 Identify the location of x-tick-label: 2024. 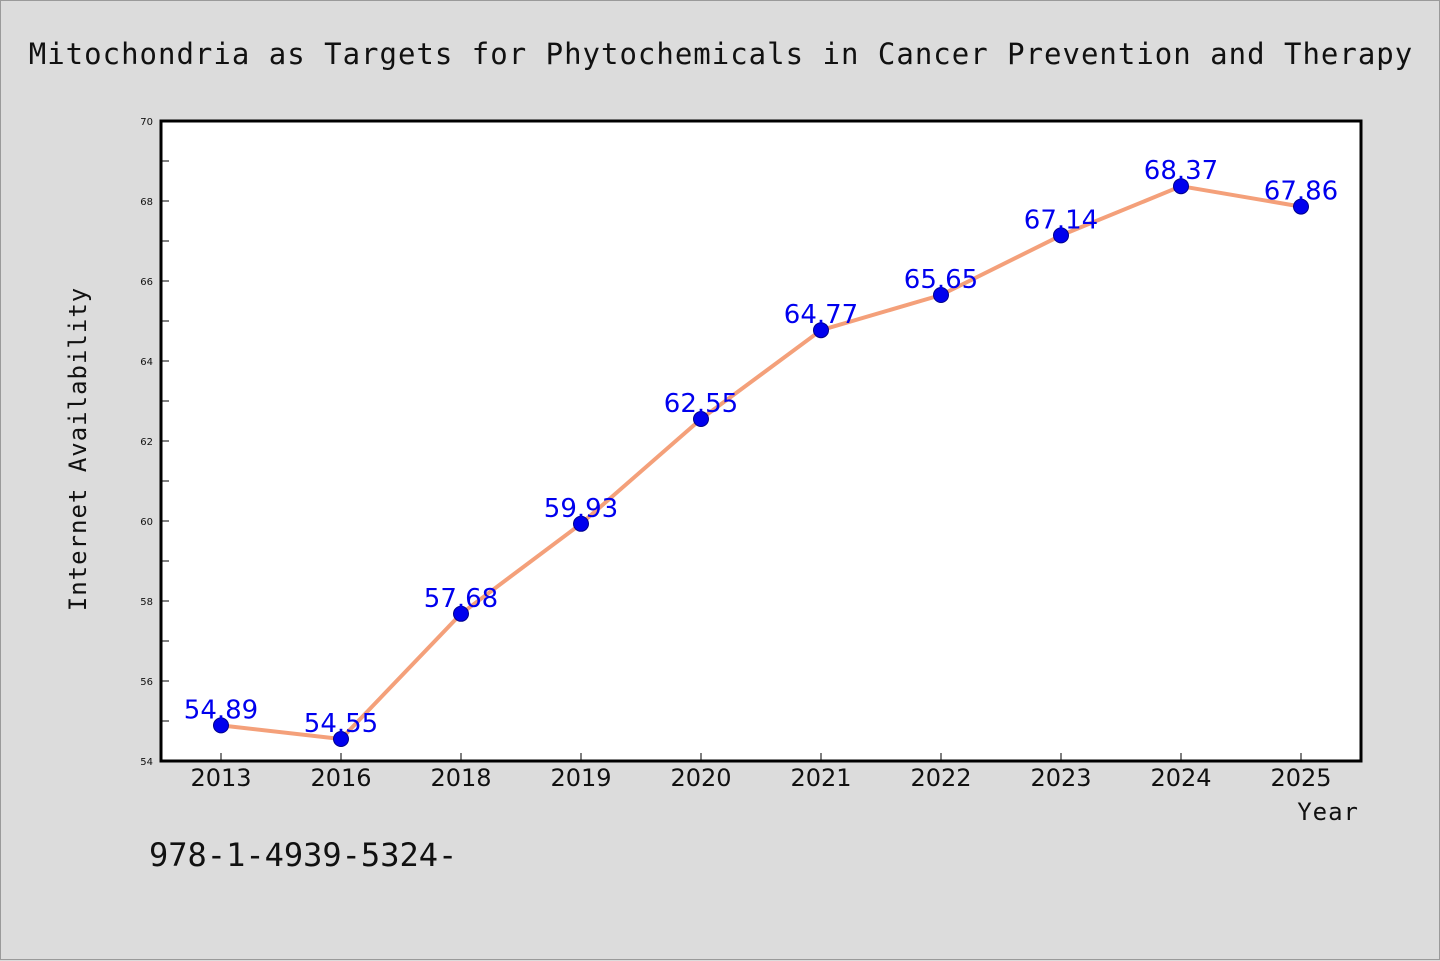
(1180, 778).